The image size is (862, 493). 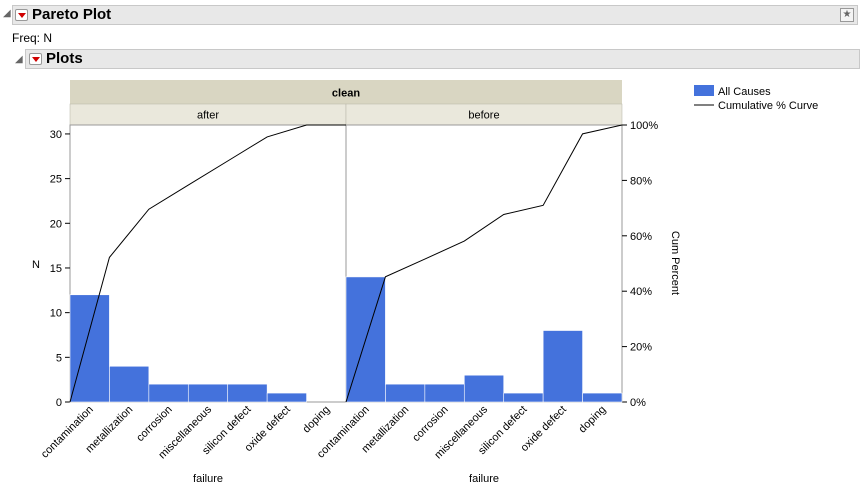 I want to click on legend-bar-swatch, so click(x=704, y=90).